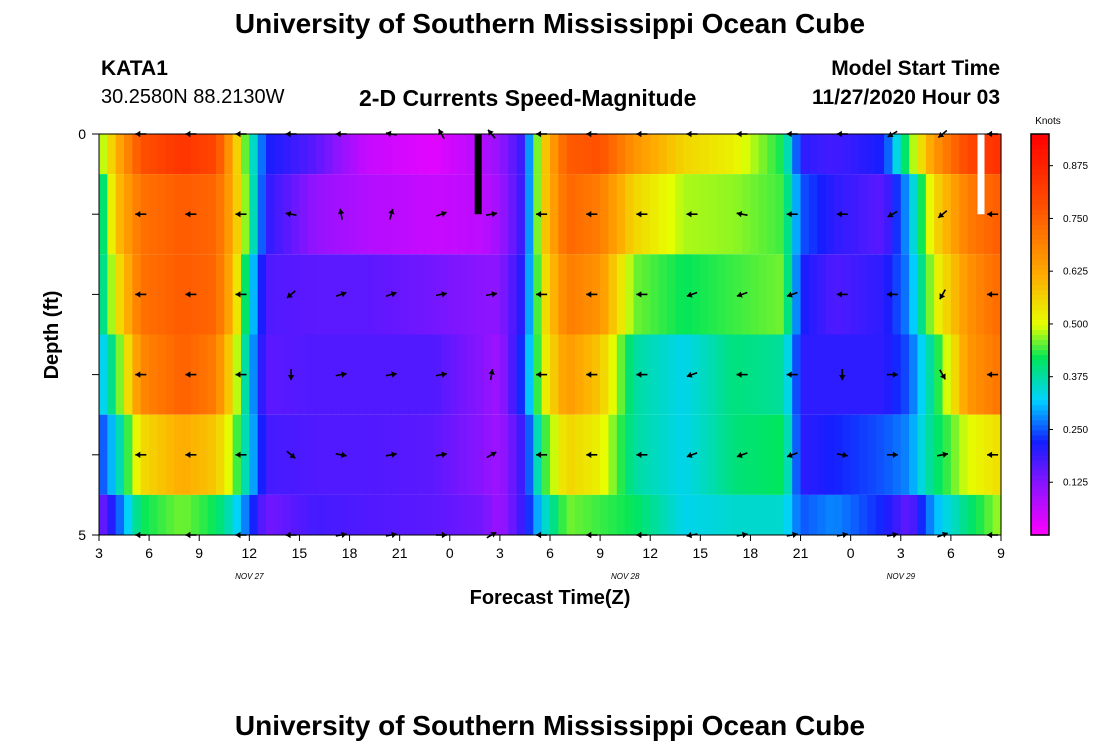 The image size is (1100, 750). What do you see at coordinates (1075, 483) in the screenshot?
I see `colorbar-tick-label: 0.125` at bounding box center [1075, 483].